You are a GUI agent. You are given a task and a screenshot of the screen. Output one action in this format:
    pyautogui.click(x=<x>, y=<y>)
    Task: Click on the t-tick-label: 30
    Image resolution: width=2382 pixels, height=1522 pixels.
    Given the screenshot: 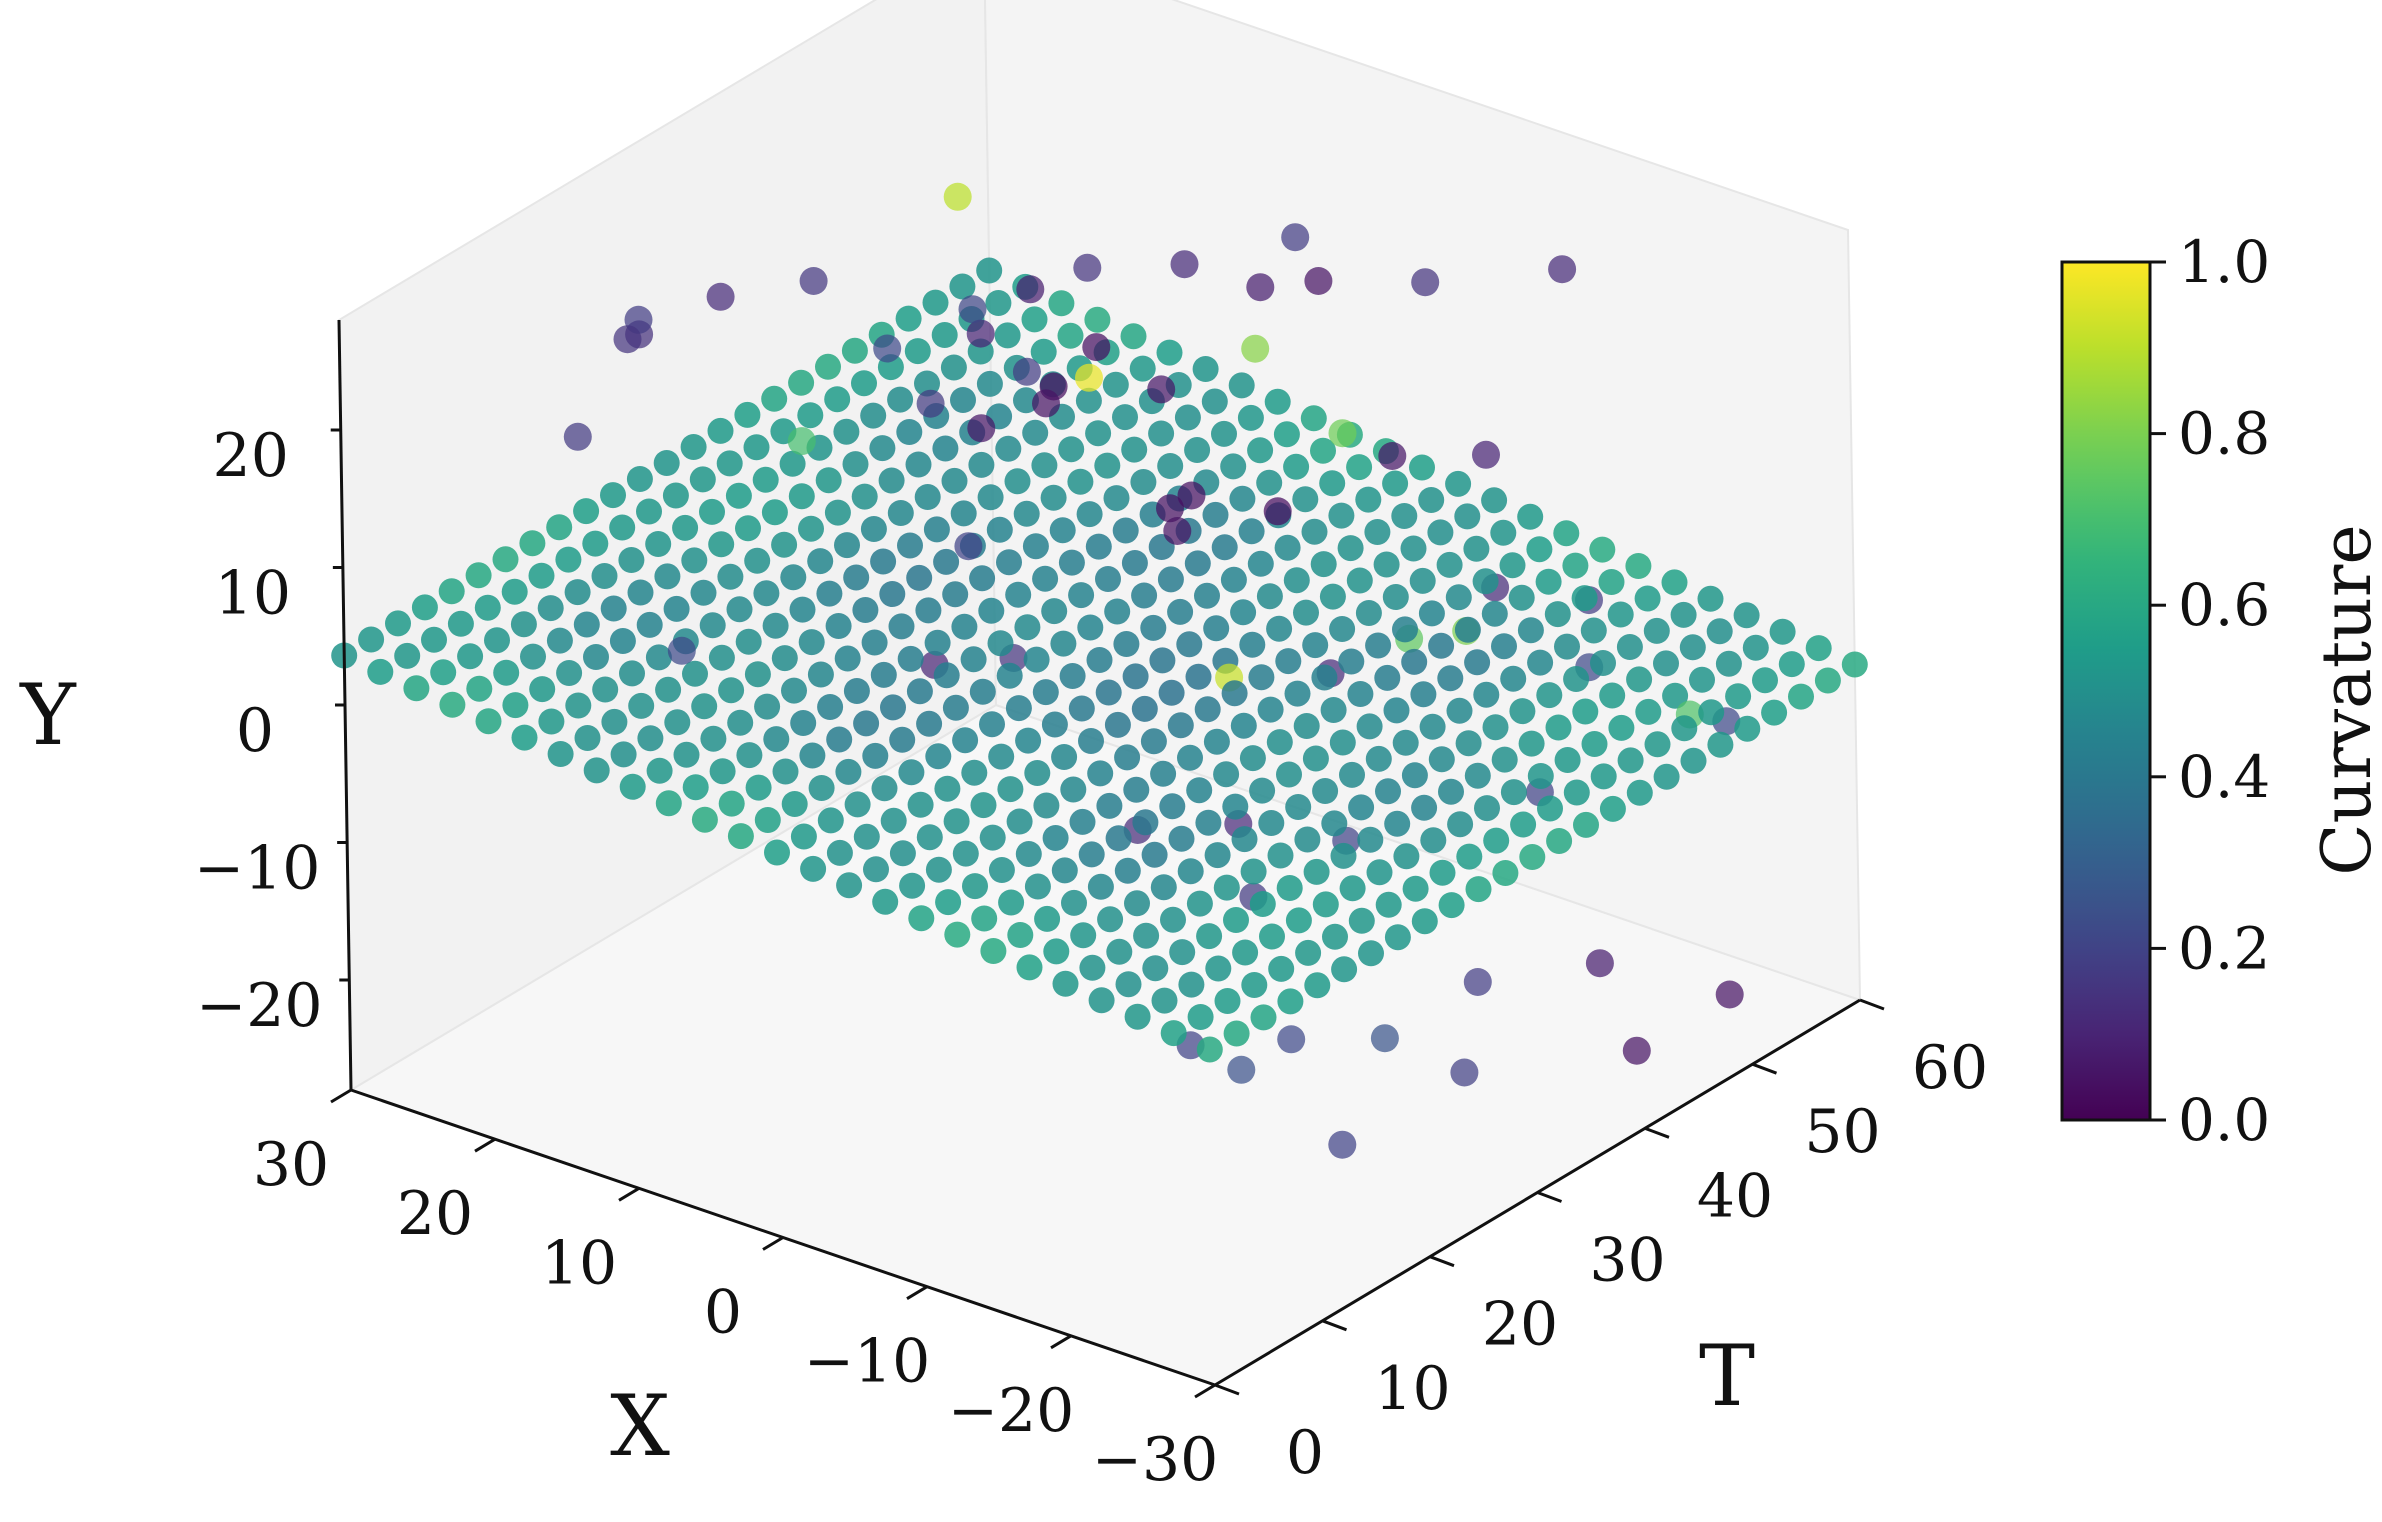 What is the action you would take?
    pyautogui.click(x=1627, y=1261)
    